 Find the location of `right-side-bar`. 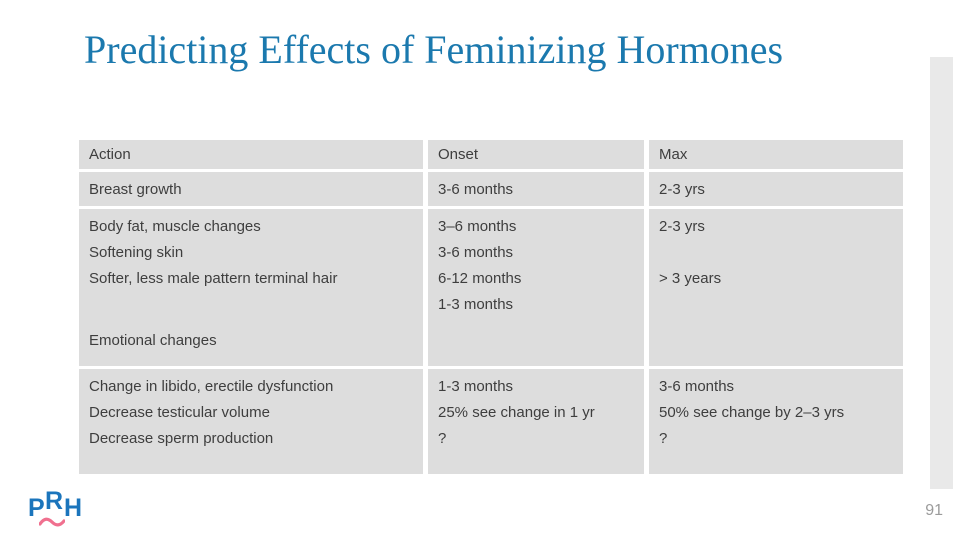

right-side-bar is located at coordinates (941, 273).